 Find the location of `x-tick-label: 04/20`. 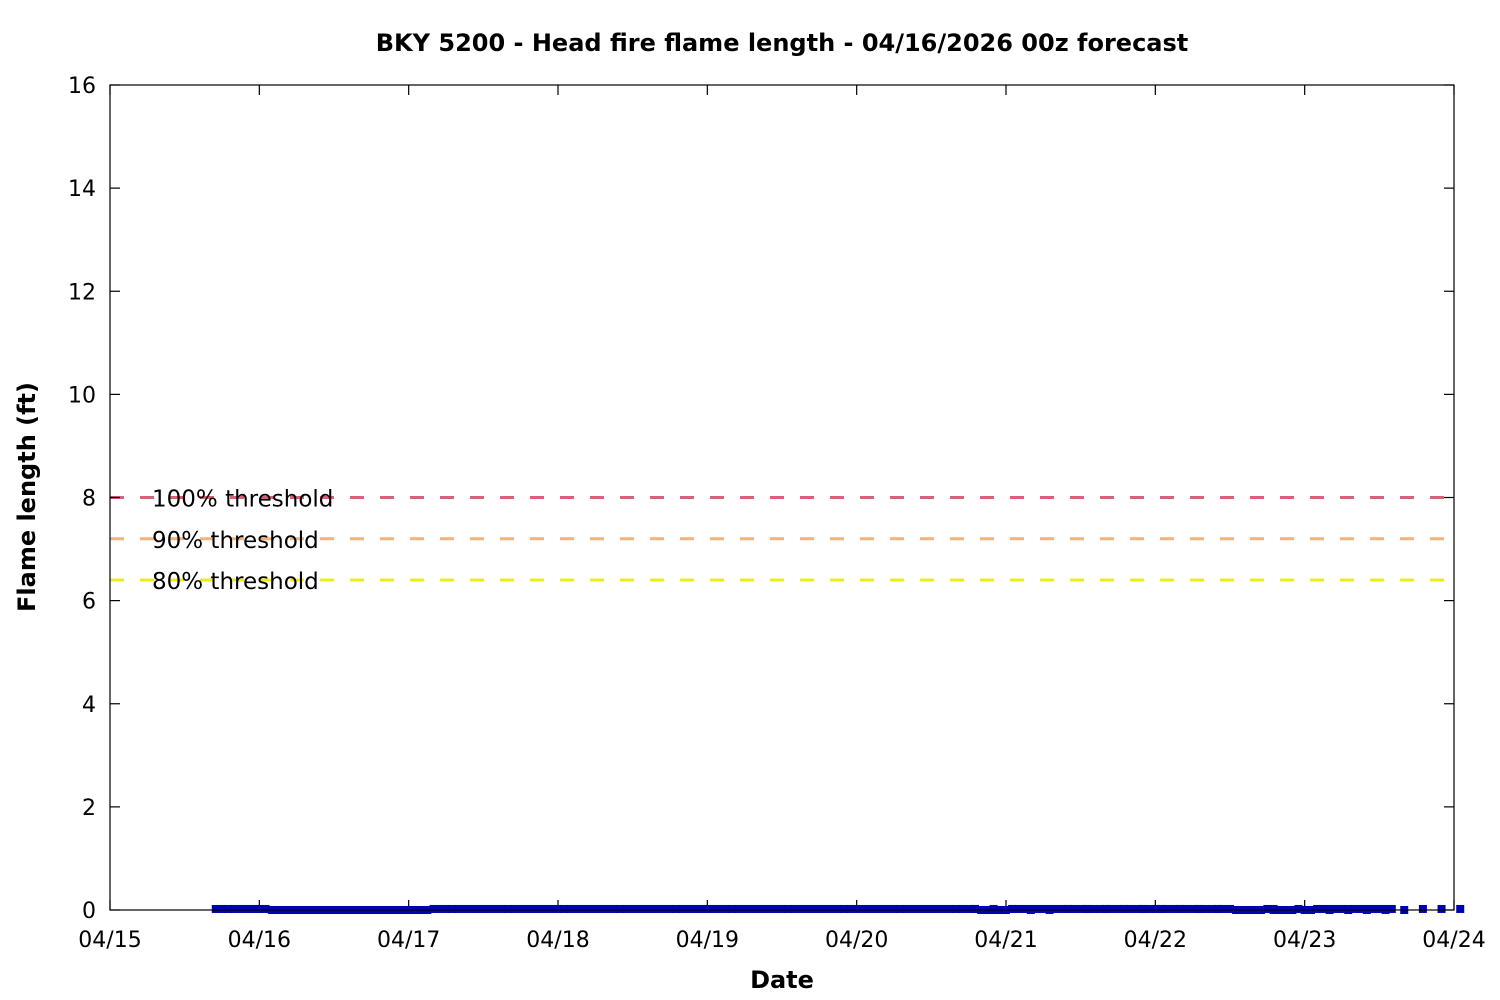

x-tick-label: 04/20 is located at coordinates (856, 940).